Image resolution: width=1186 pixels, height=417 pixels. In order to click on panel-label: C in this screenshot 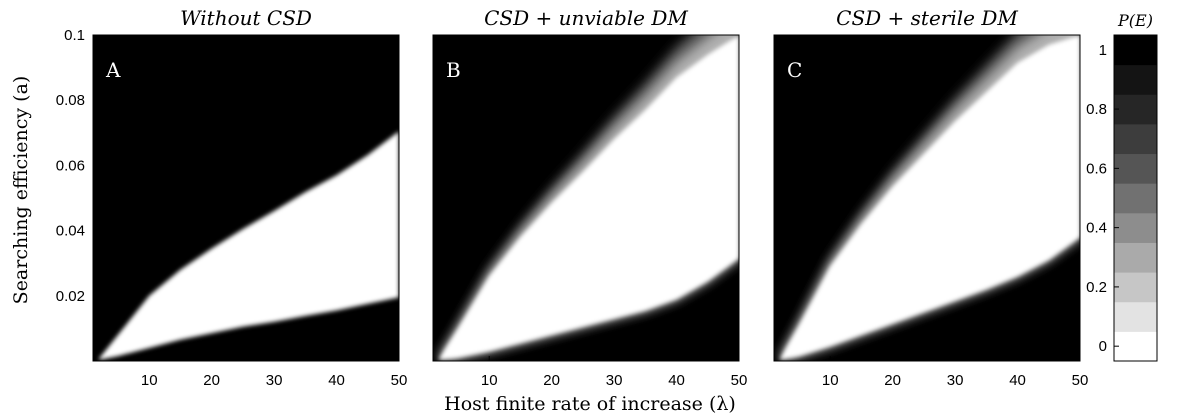, I will do `click(794, 70)`.